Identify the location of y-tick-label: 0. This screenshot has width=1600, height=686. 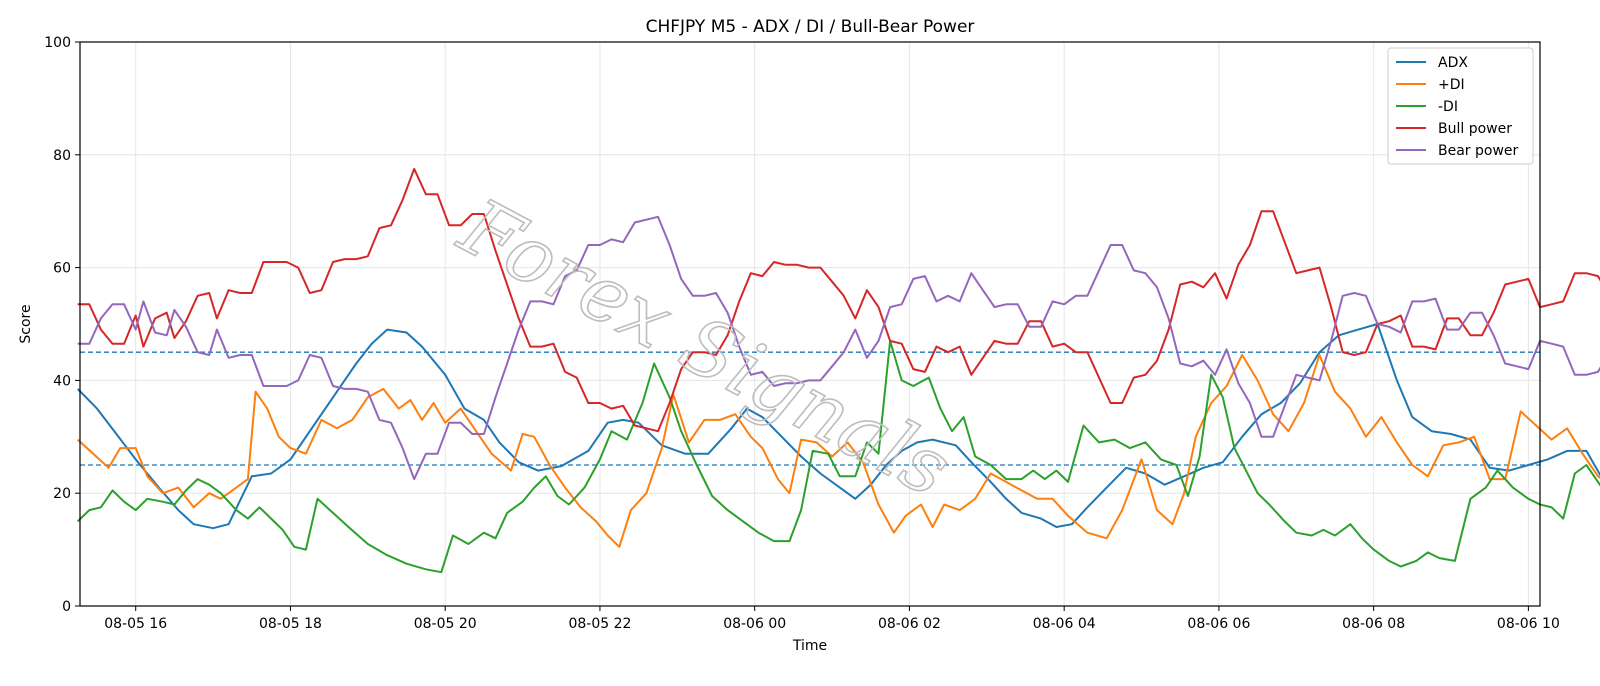
(66, 607).